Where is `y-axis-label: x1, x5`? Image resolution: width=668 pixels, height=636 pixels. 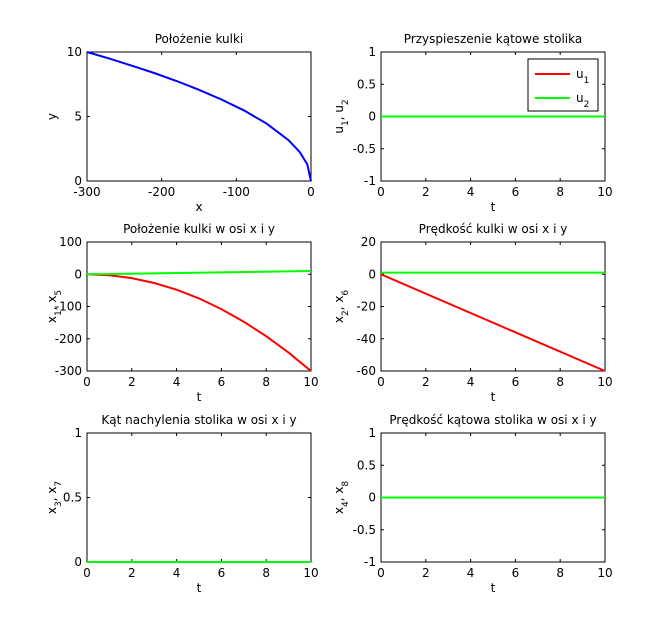
y-axis-label: x1, x5 is located at coordinates (54, 306).